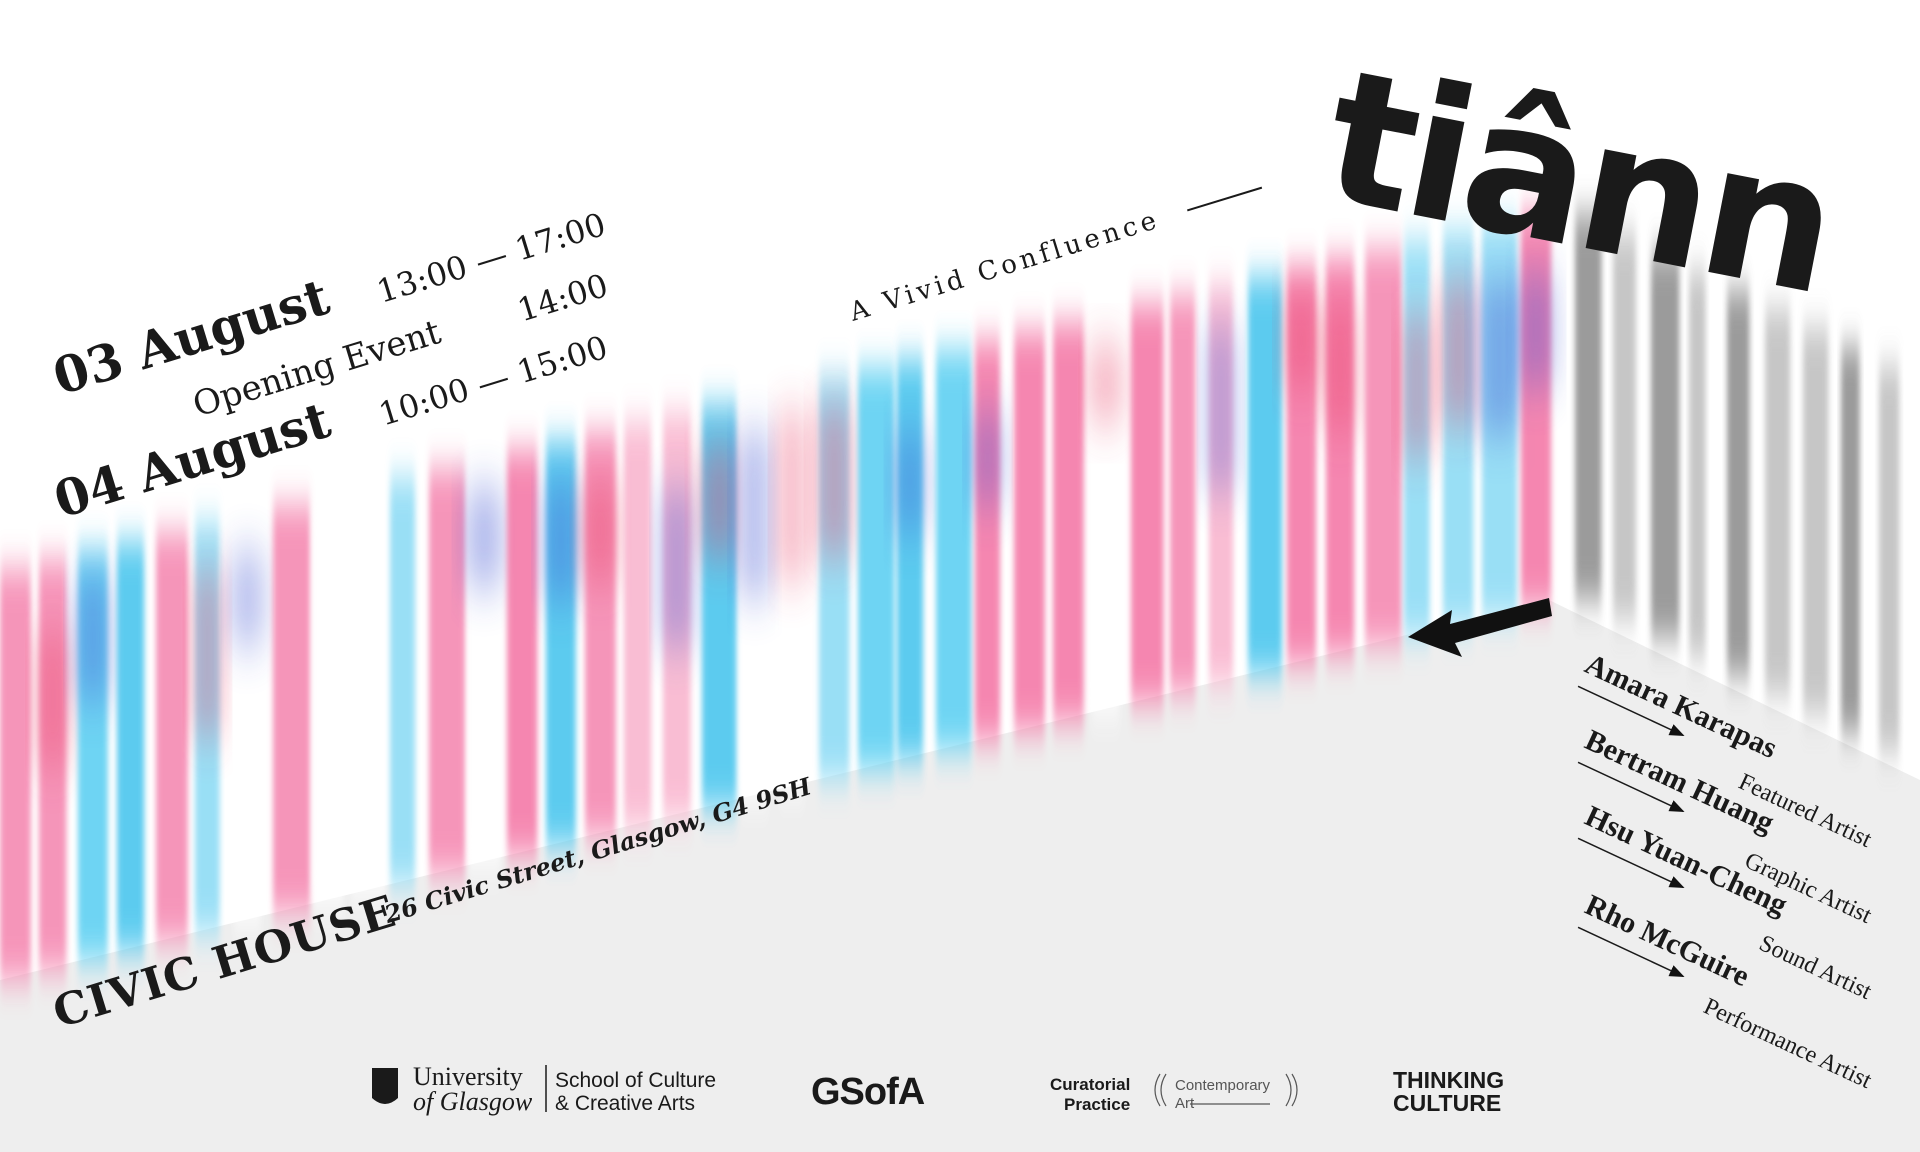  I want to click on logo-text: University, so click(468, 1076).